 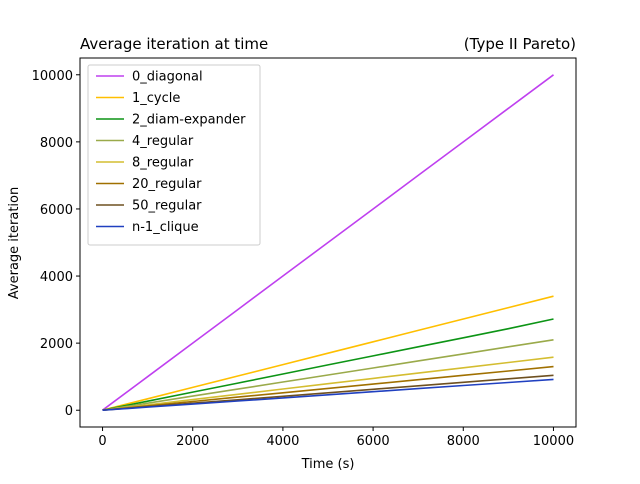 What do you see at coordinates (56, 277) in the screenshot?
I see `y-tick-label: 4000` at bounding box center [56, 277].